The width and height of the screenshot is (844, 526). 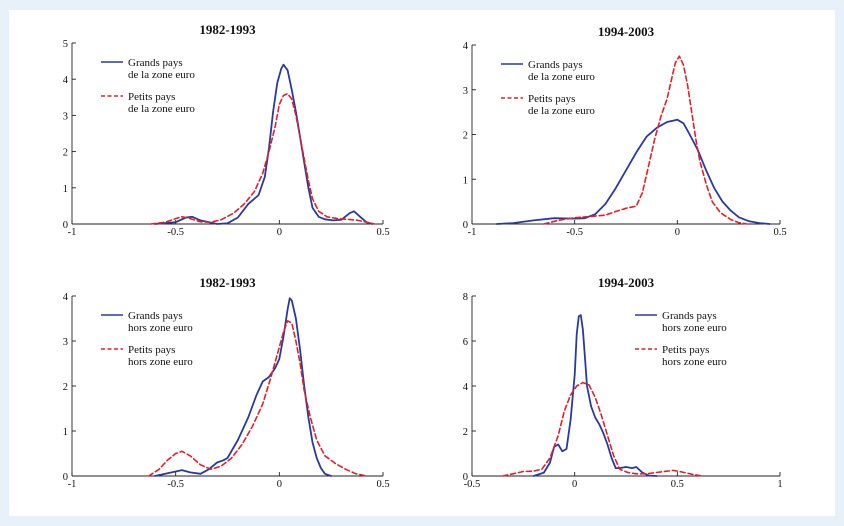 What do you see at coordinates (465, 342) in the screenshot?
I see `y-tick-label: 6` at bounding box center [465, 342].